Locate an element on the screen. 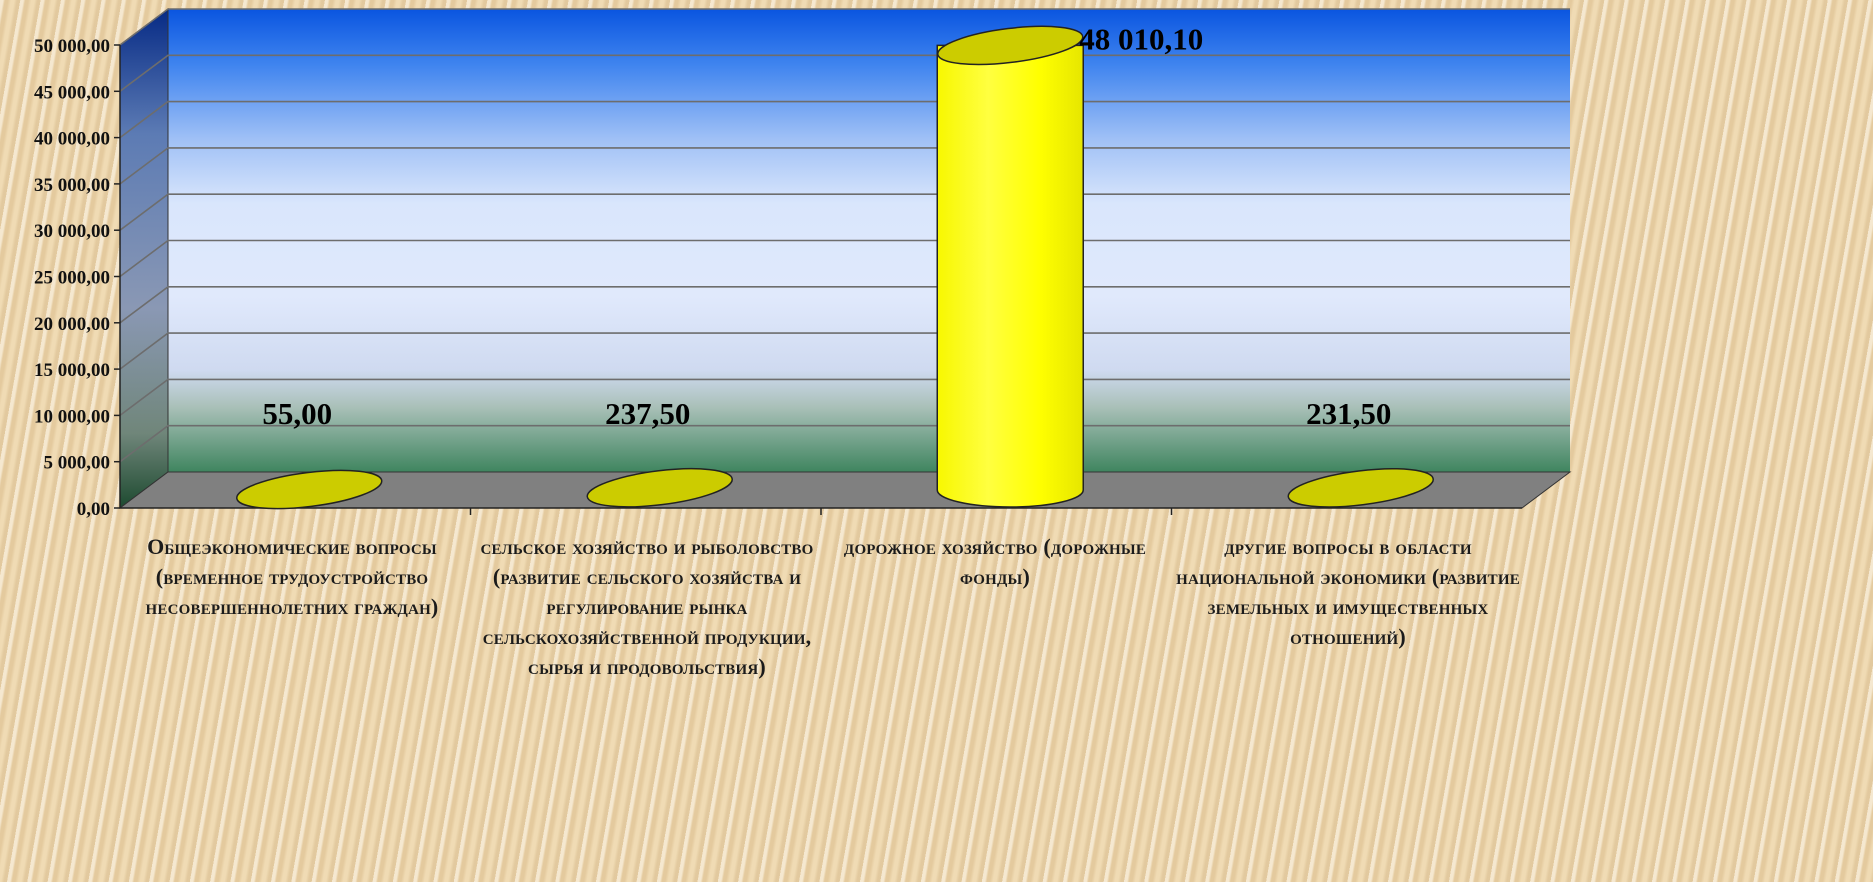 This screenshot has width=1873, height=882. data-label: 48 010,10 is located at coordinates (1141, 38).